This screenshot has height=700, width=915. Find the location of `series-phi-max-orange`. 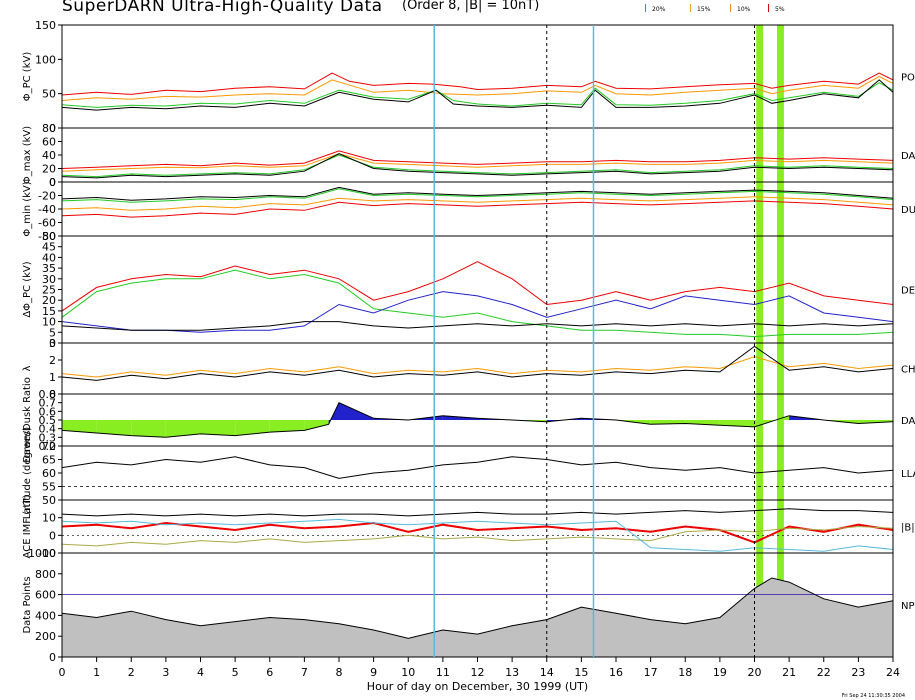

series-phi-max-orange is located at coordinates (477, 162).